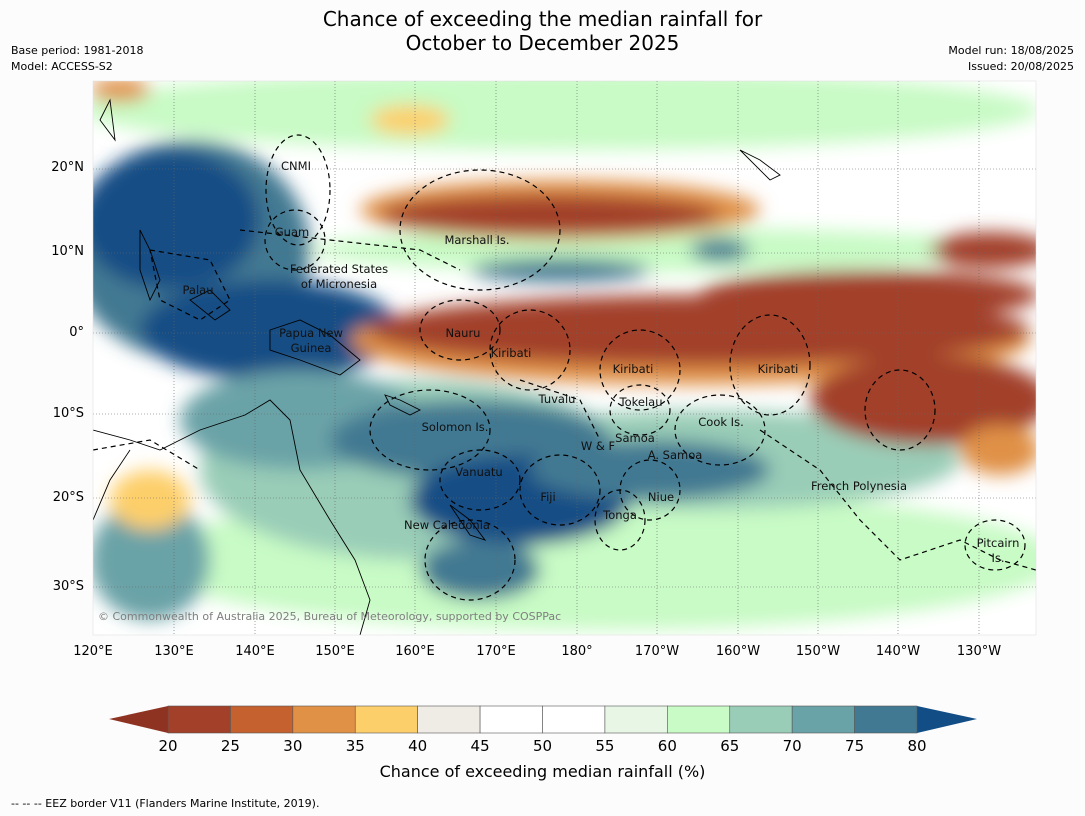 Image resolution: width=1085 pixels, height=816 pixels. Describe the element at coordinates (292, 232) in the screenshot. I see `place-label: Guam` at that location.